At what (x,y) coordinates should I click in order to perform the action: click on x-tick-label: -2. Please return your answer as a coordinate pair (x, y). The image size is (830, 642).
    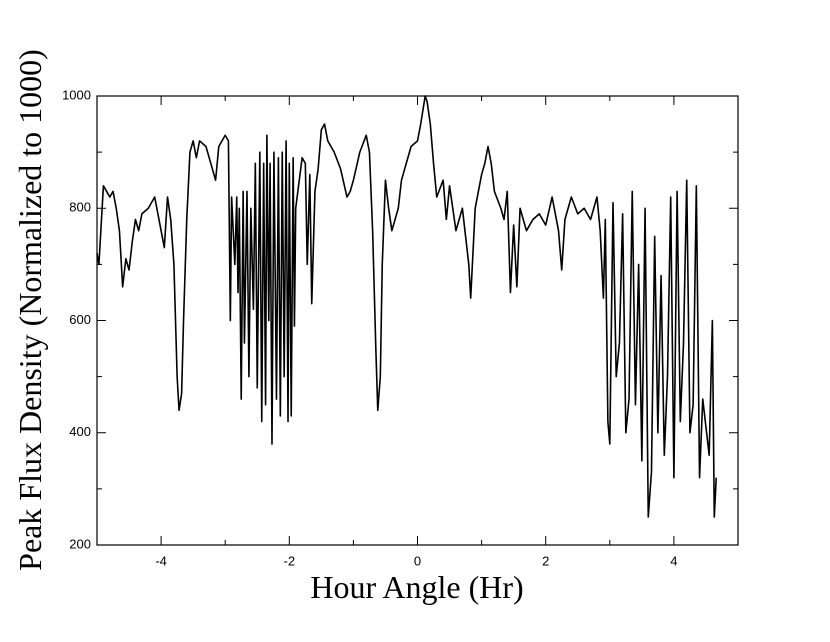
    Looking at the image, I should click on (290, 560).